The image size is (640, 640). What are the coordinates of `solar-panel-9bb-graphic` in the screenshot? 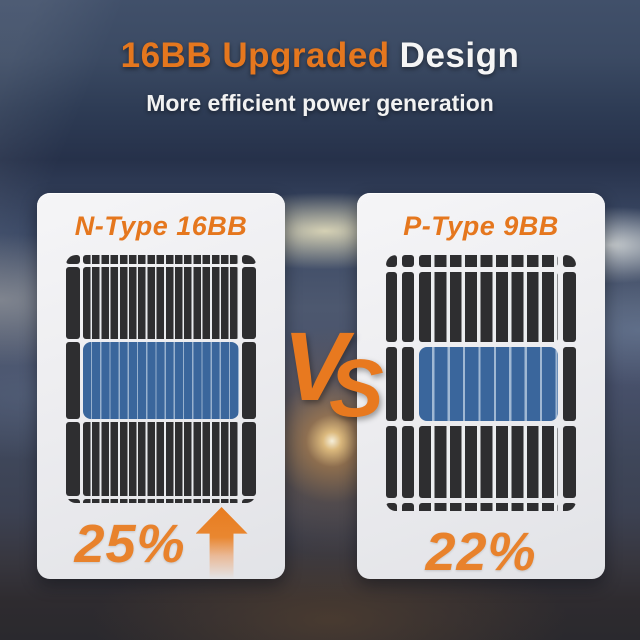 It's located at (481, 383).